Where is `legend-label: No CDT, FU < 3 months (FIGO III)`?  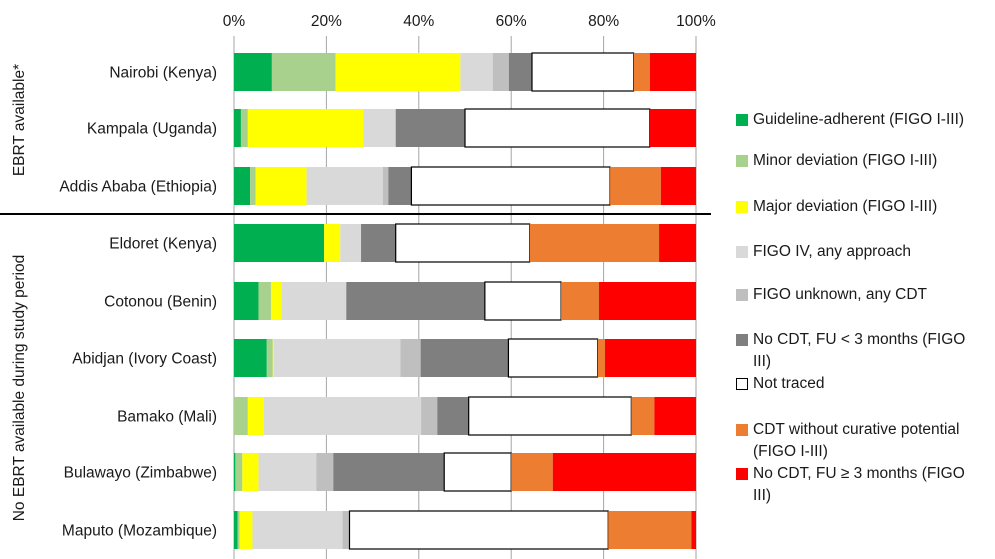
legend-label: No CDT, FU < 3 months (FIGO III) is located at coordinates (859, 350).